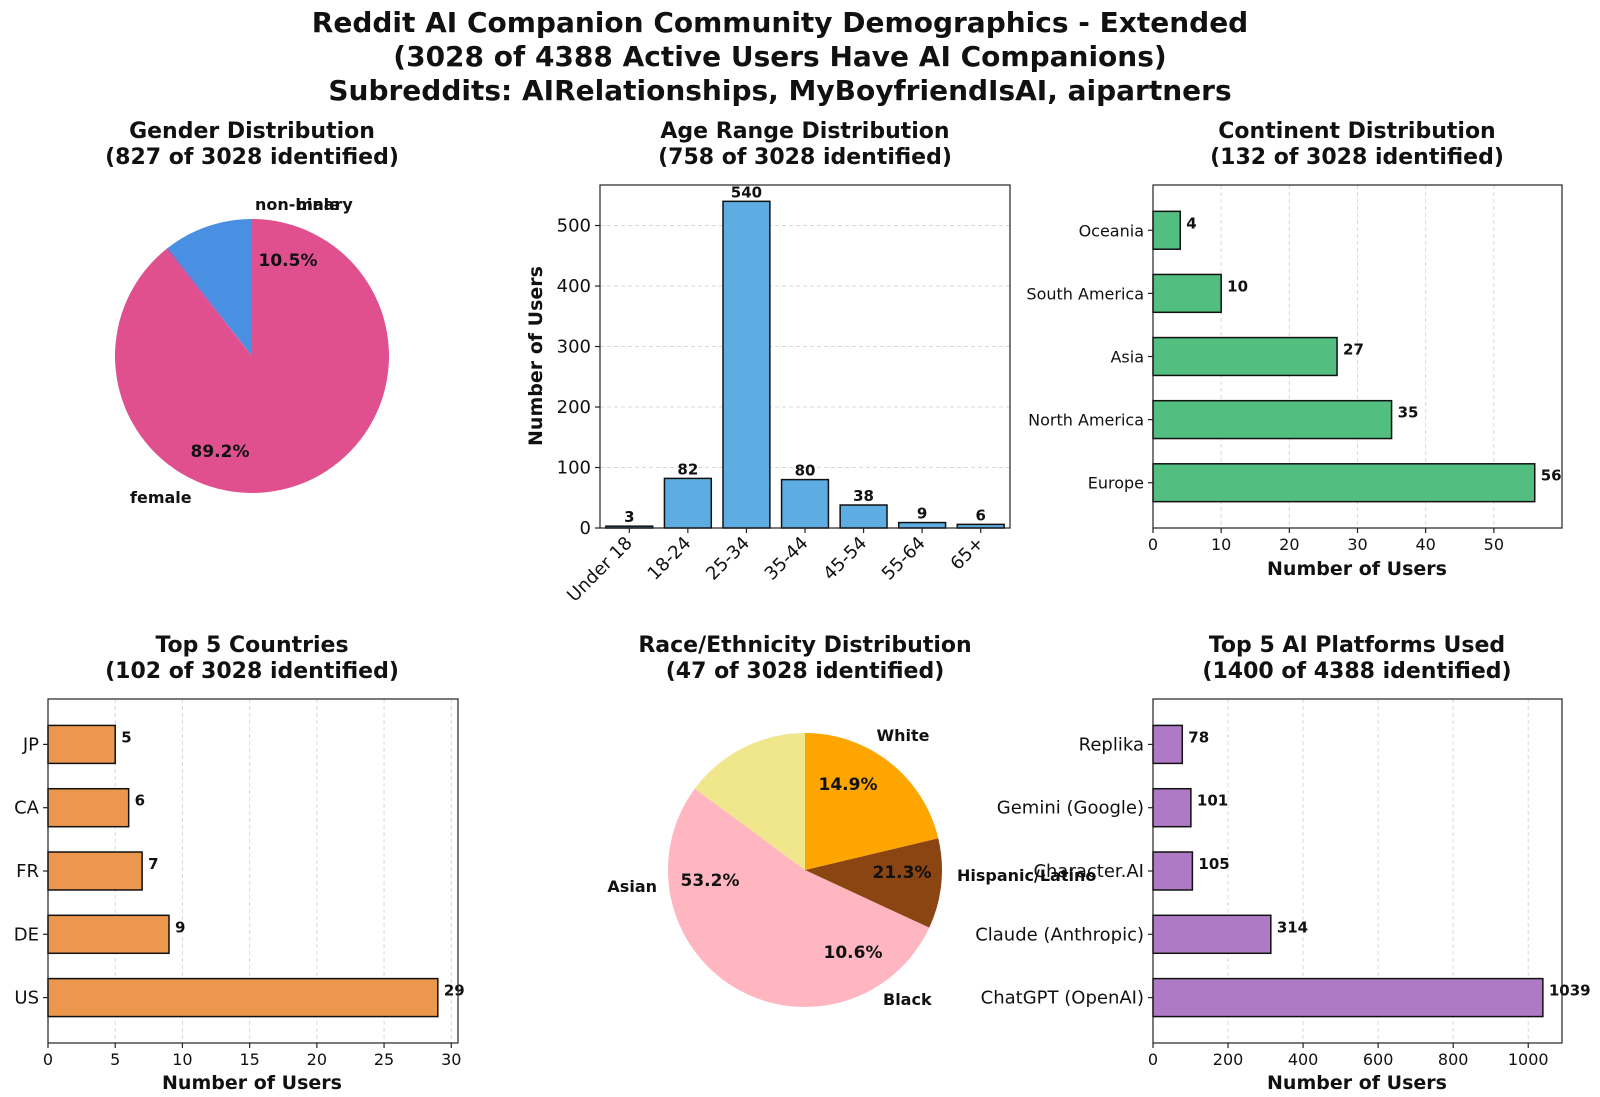 Image resolution: width=1600 pixels, height=1097 pixels. I want to click on gender-slice-non-binary, so click(209, 301).